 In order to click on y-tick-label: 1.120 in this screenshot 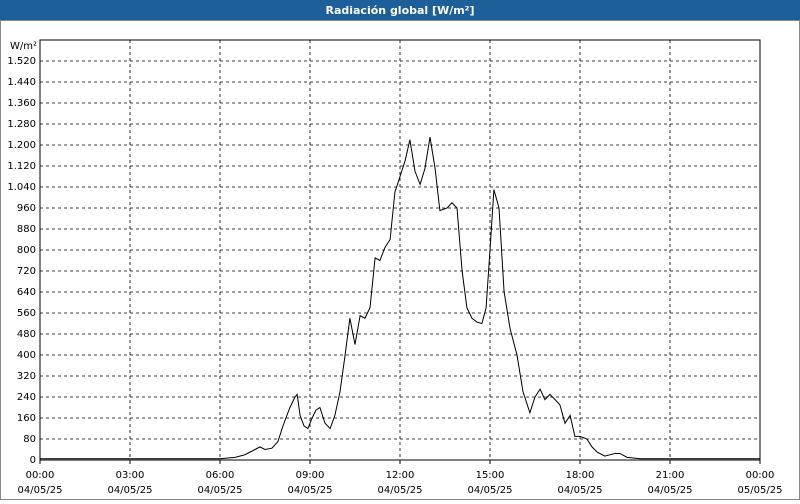, I will do `click(21, 166)`.